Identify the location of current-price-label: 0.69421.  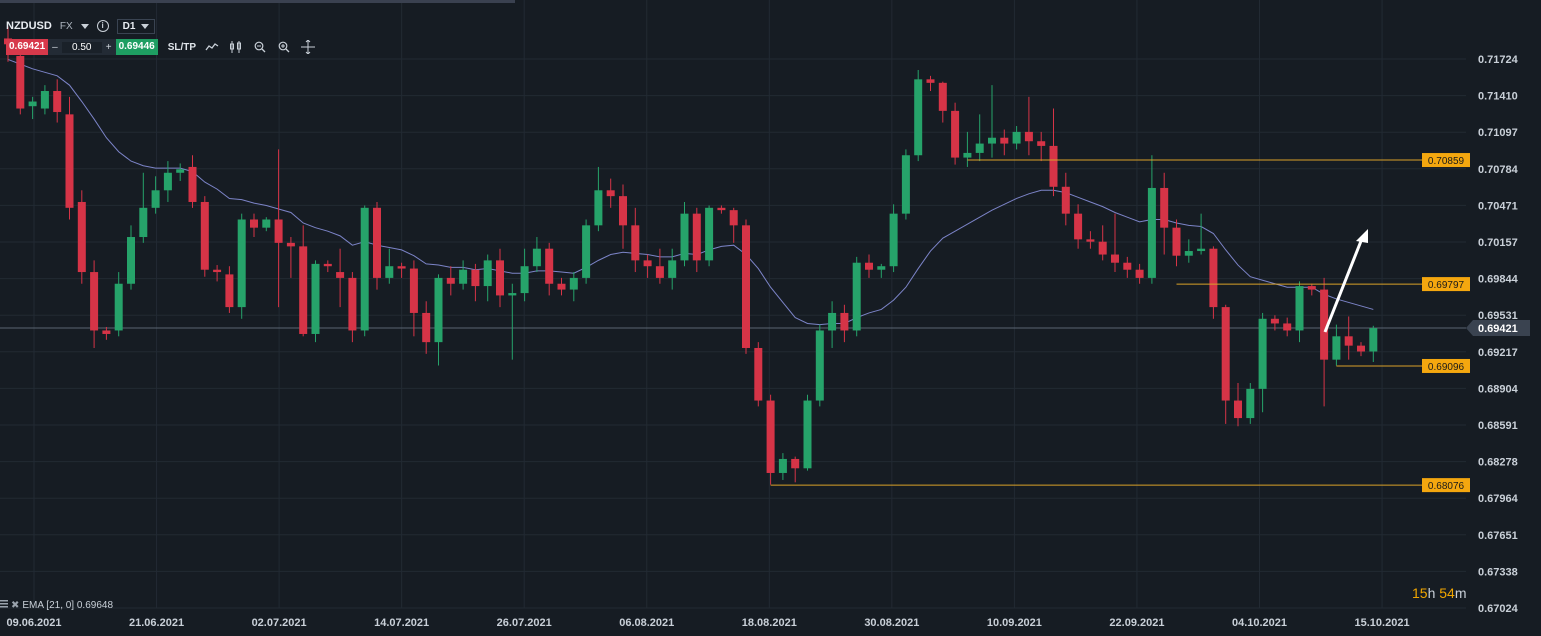
(1498, 329).